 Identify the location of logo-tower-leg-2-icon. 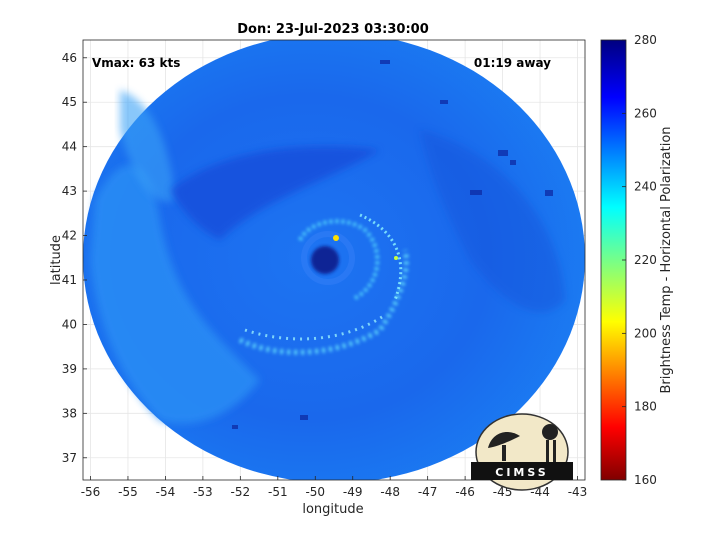
(554, 451).